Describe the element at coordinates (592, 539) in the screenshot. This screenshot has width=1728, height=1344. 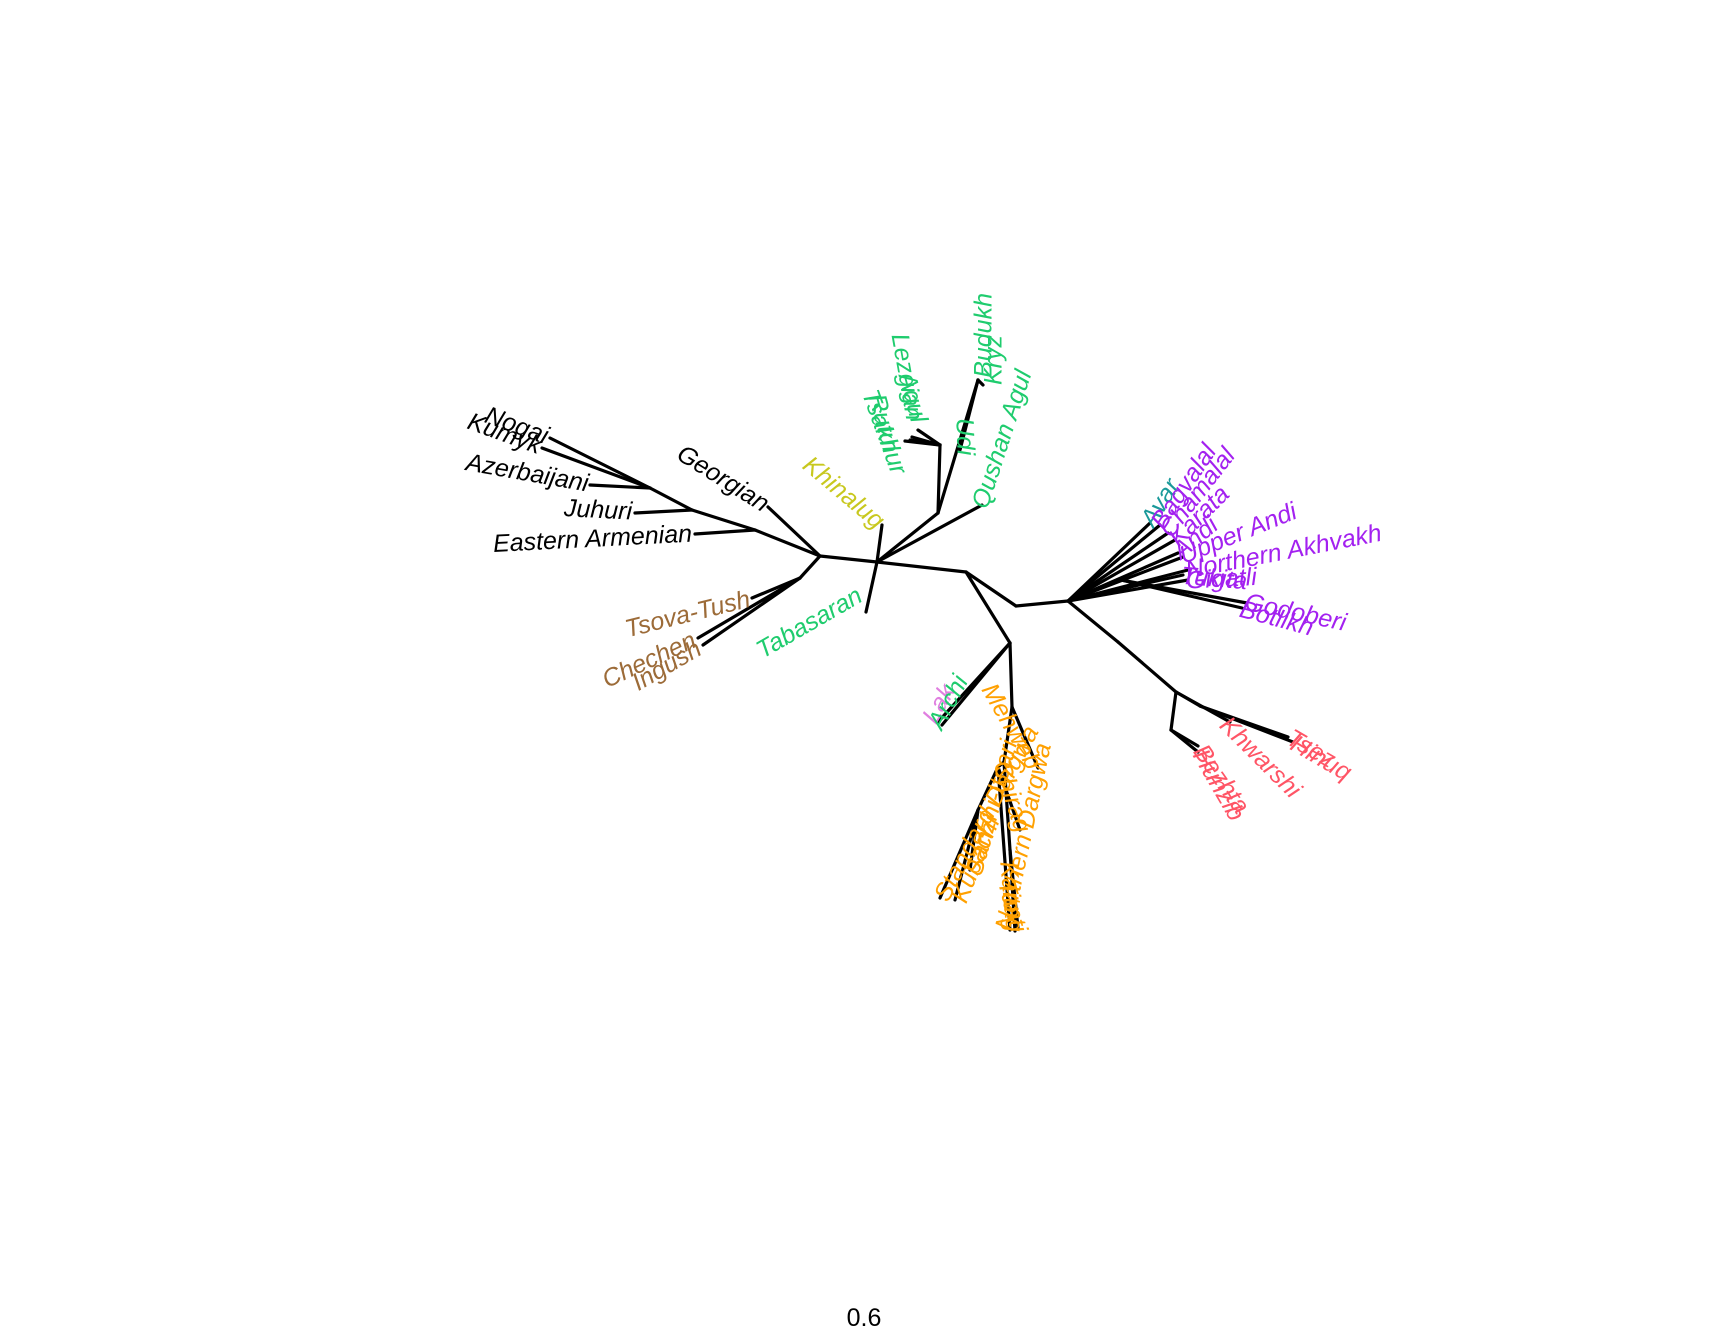
I see `taxon-label-eastern-armenian: Eastern Armenian` at that location.